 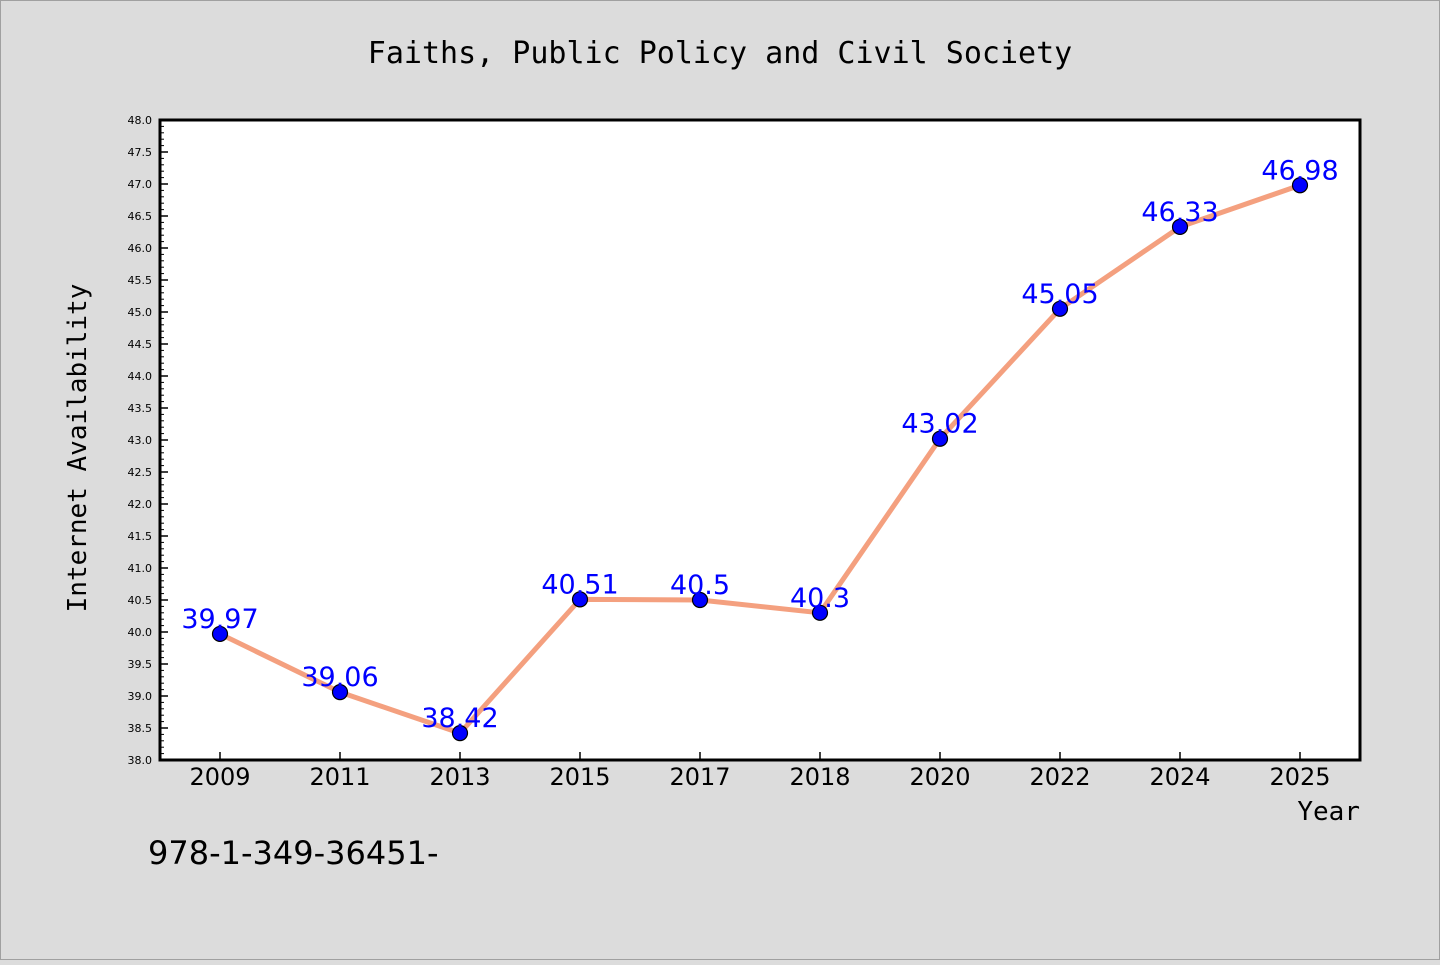 What do you see at coordinates (140, 664) in the screenshot?
I see `y-tick-label: 39.5` at bounding box center [140, 664].